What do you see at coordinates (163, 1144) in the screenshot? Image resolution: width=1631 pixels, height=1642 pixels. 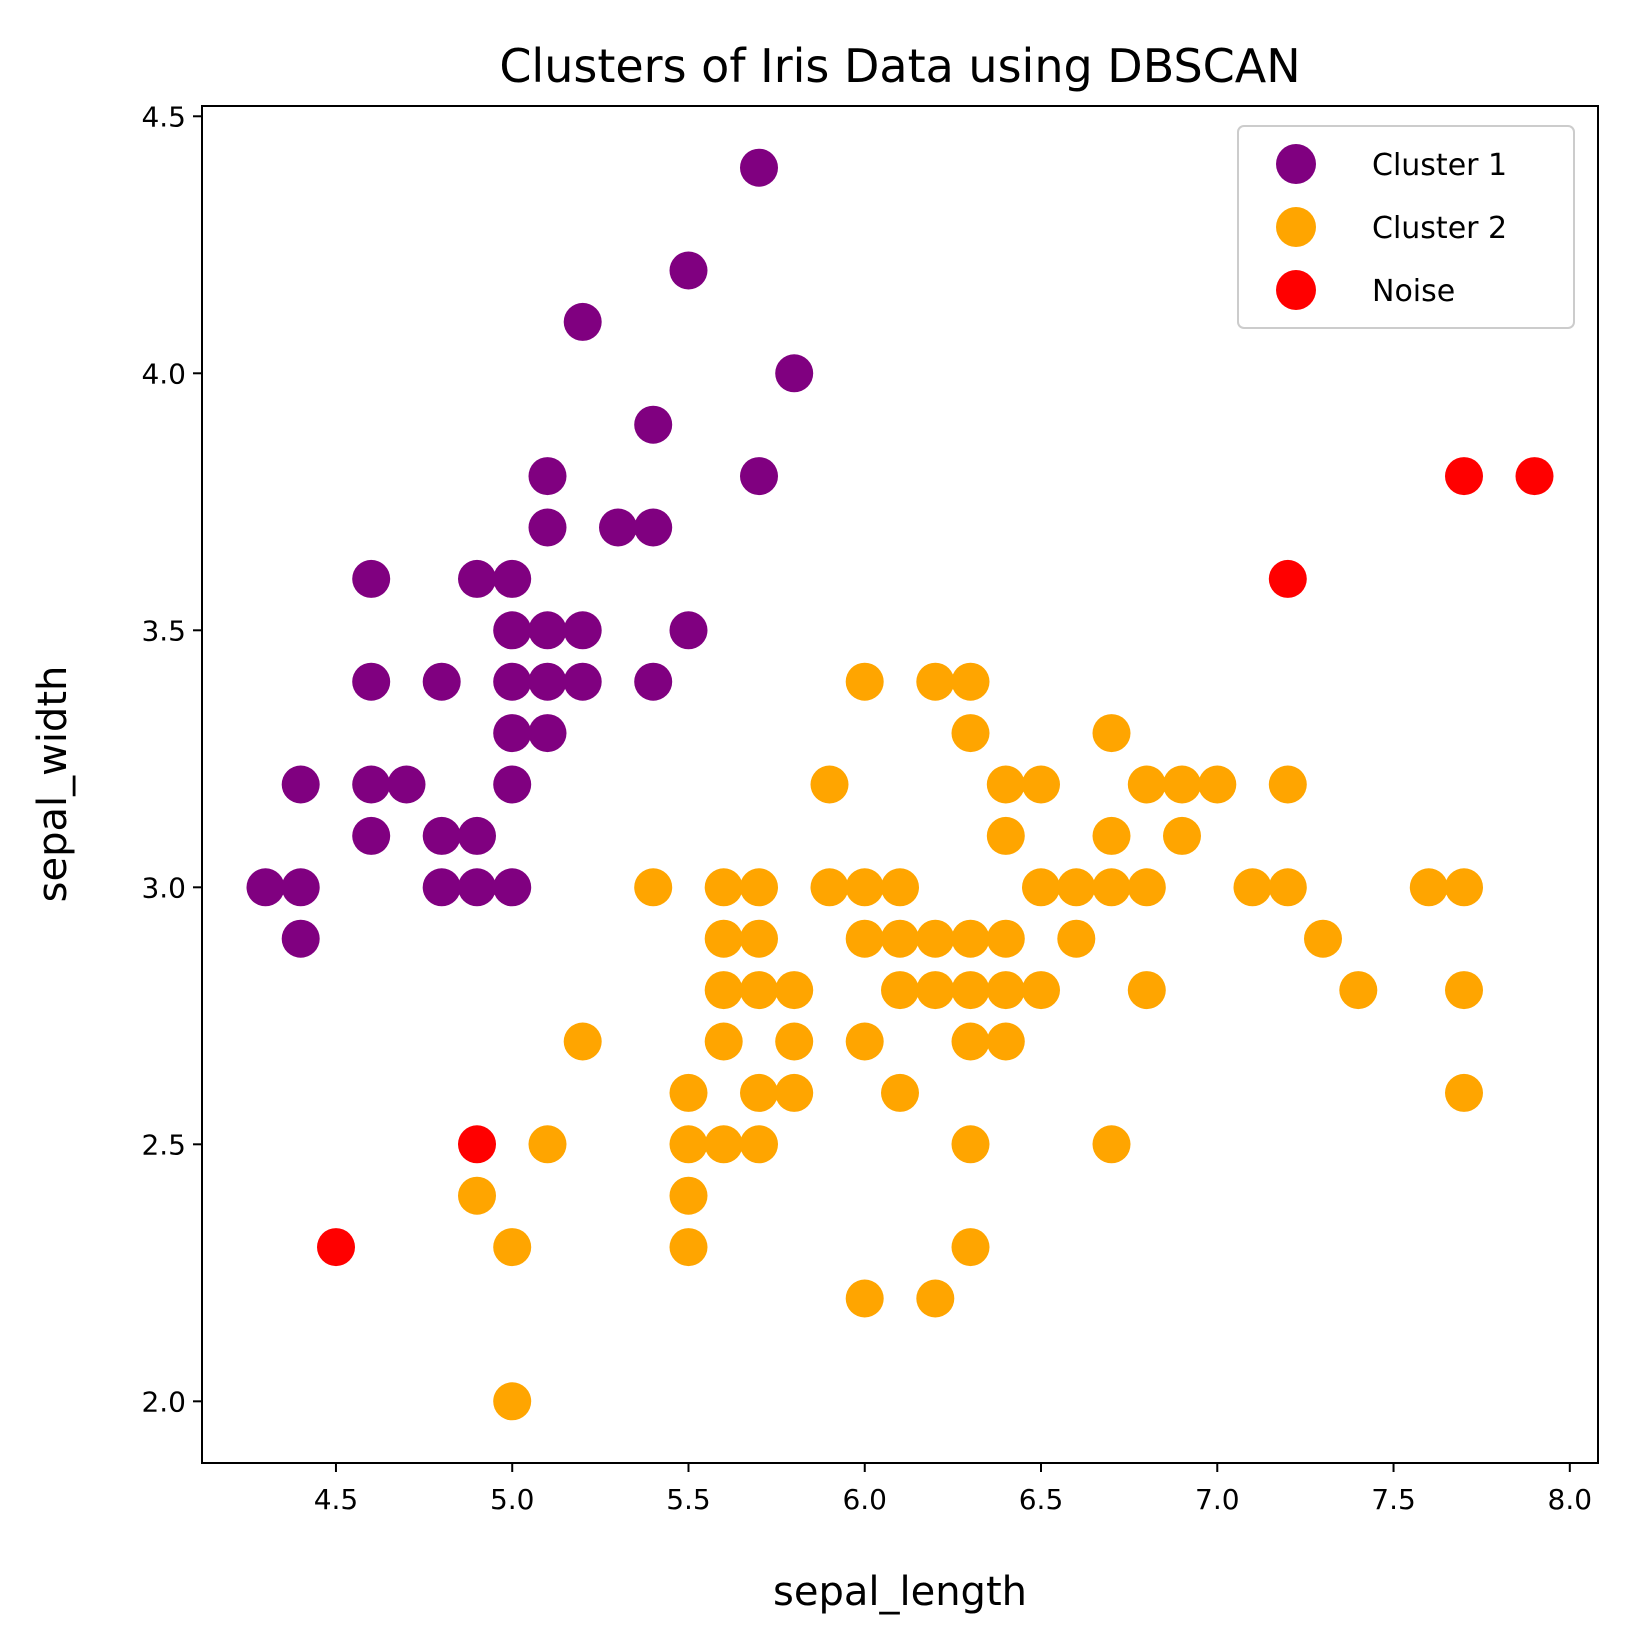 I see `y-tick-label: 2.5` at bounding box center [163, 1144].